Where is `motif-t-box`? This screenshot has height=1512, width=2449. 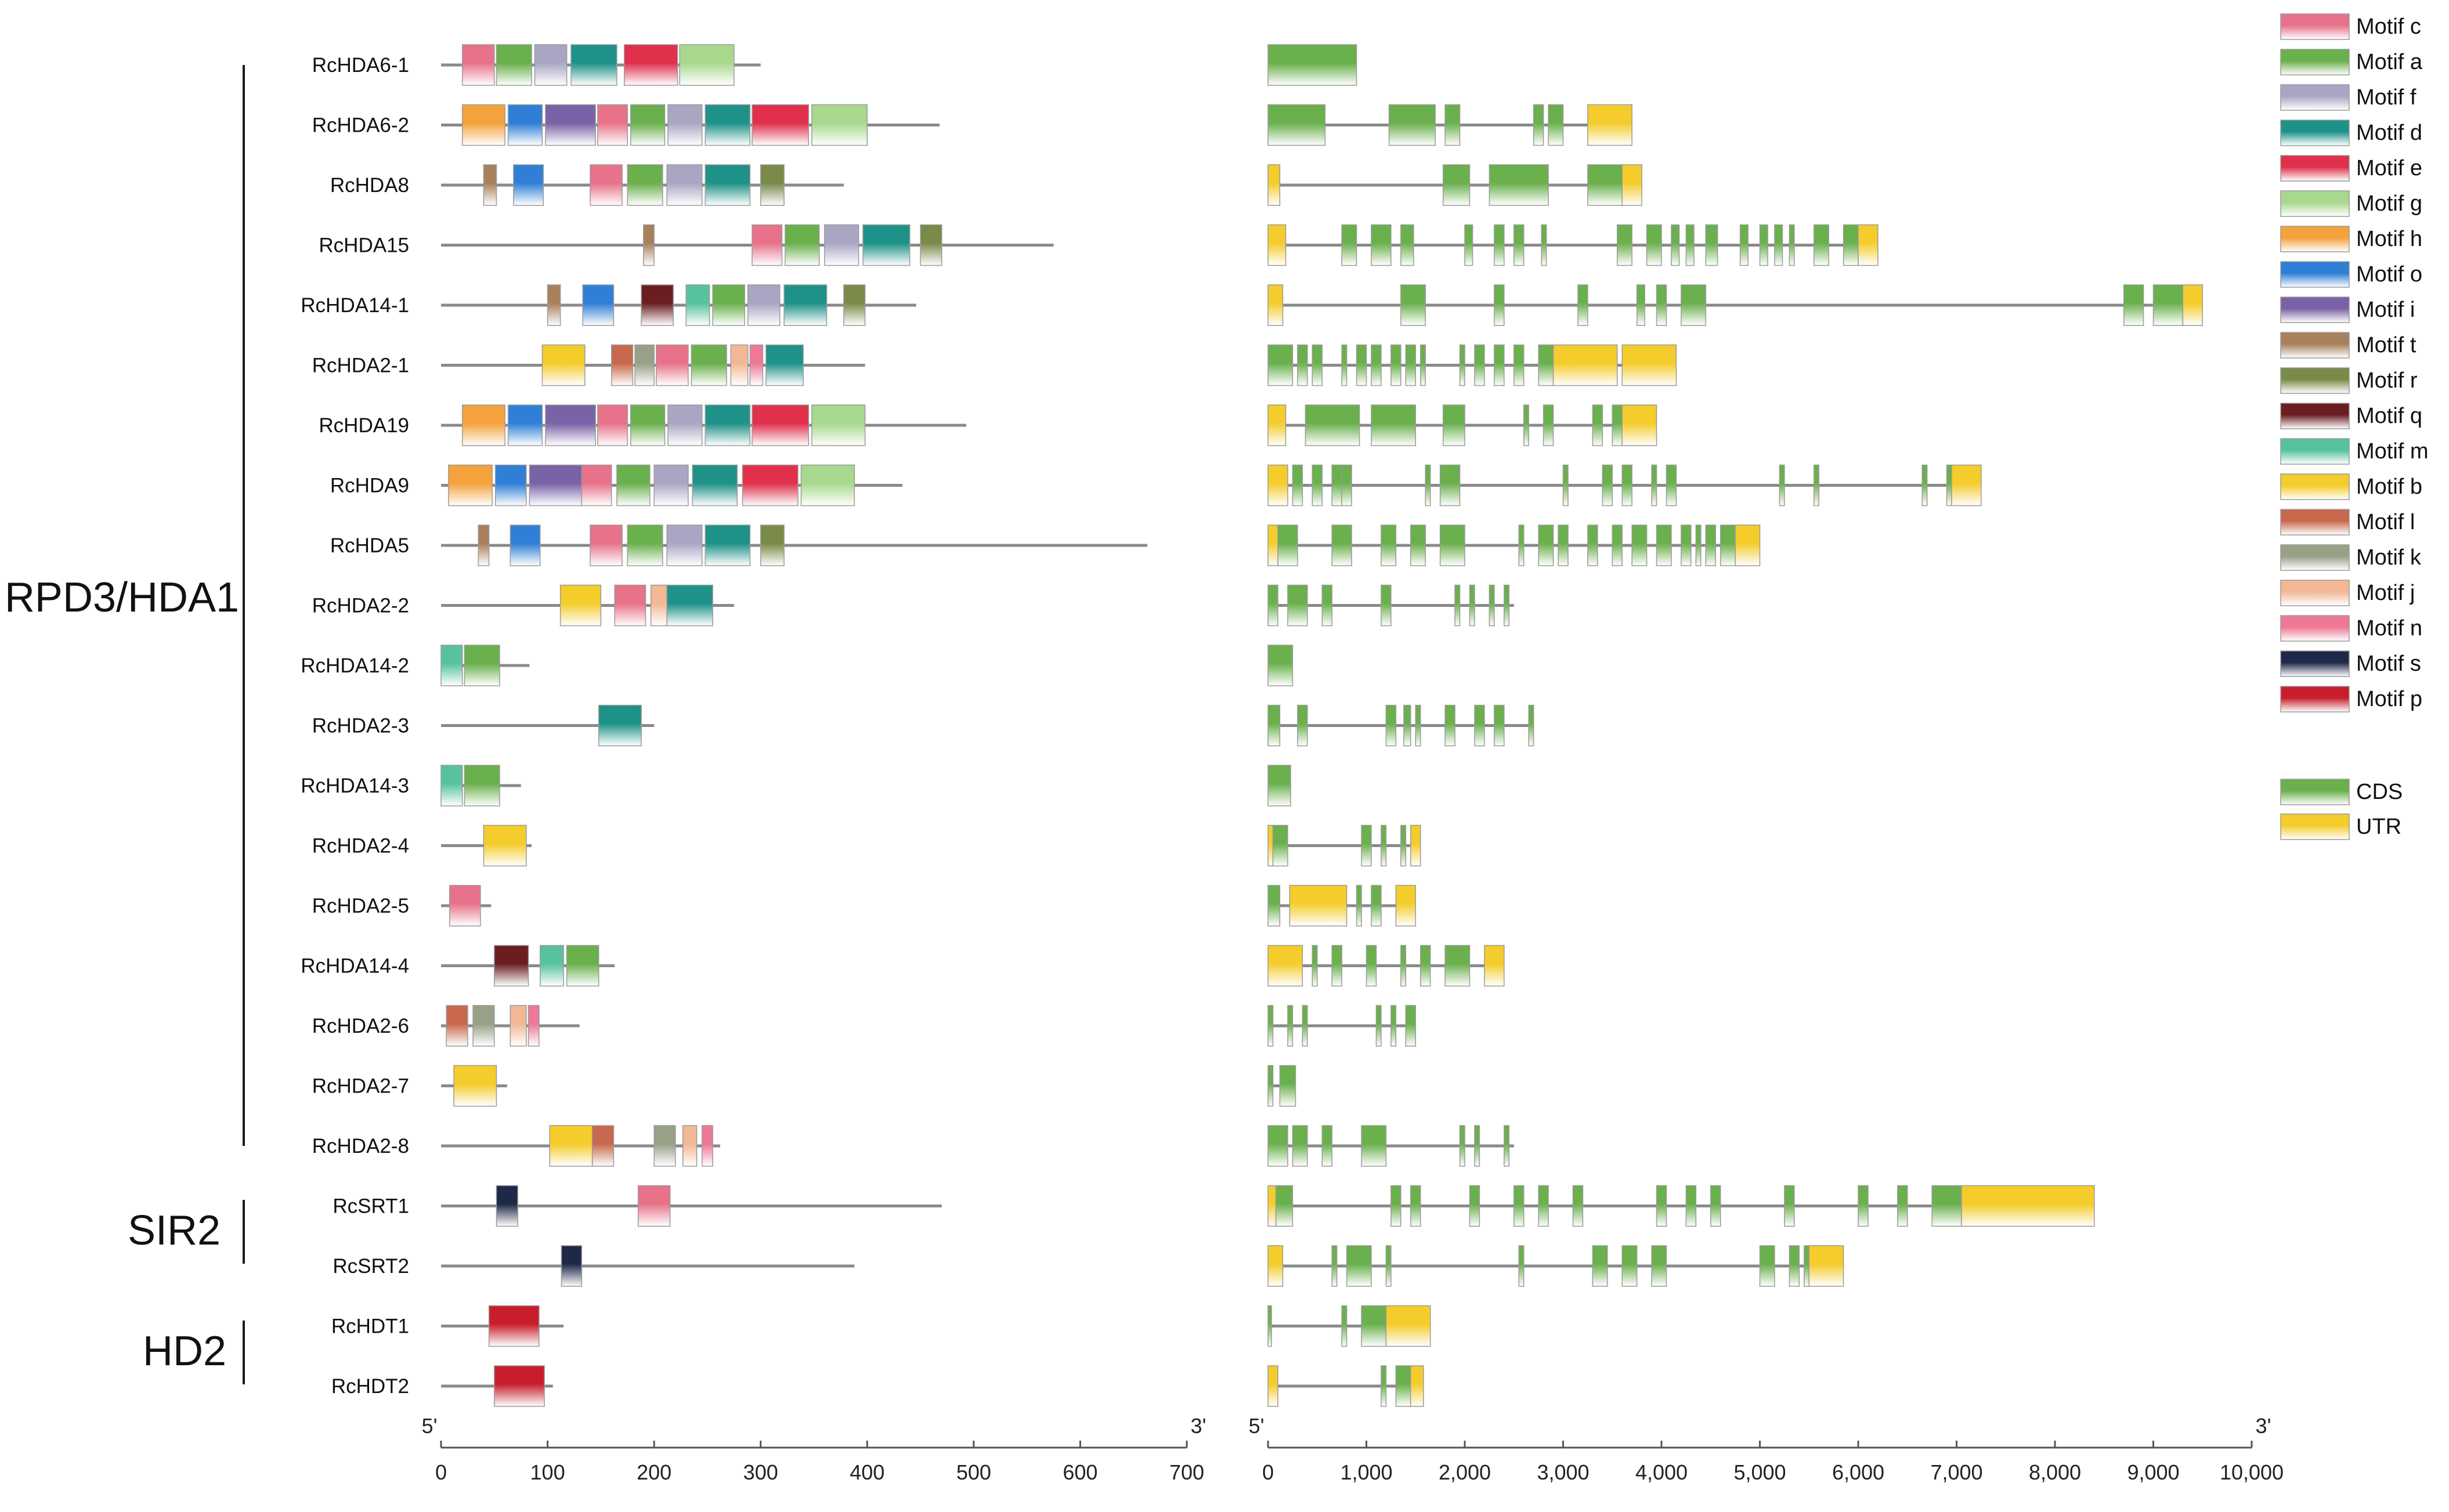
motif-t-box is located at coordinates (554, 305).